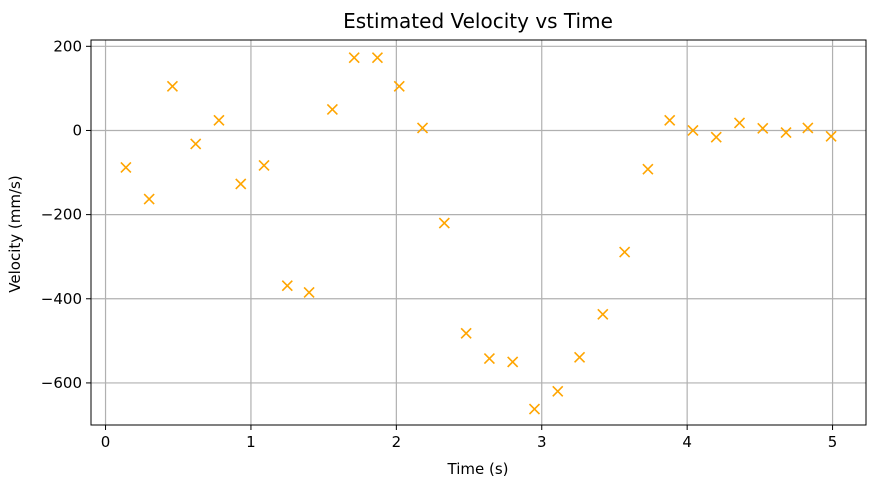 The height and width of the screenshot is (495, 882). What do you see at coordinates (687, 442) in the screenshot?
I see `x-tick-label: 4` at bounding box center [687, 442].